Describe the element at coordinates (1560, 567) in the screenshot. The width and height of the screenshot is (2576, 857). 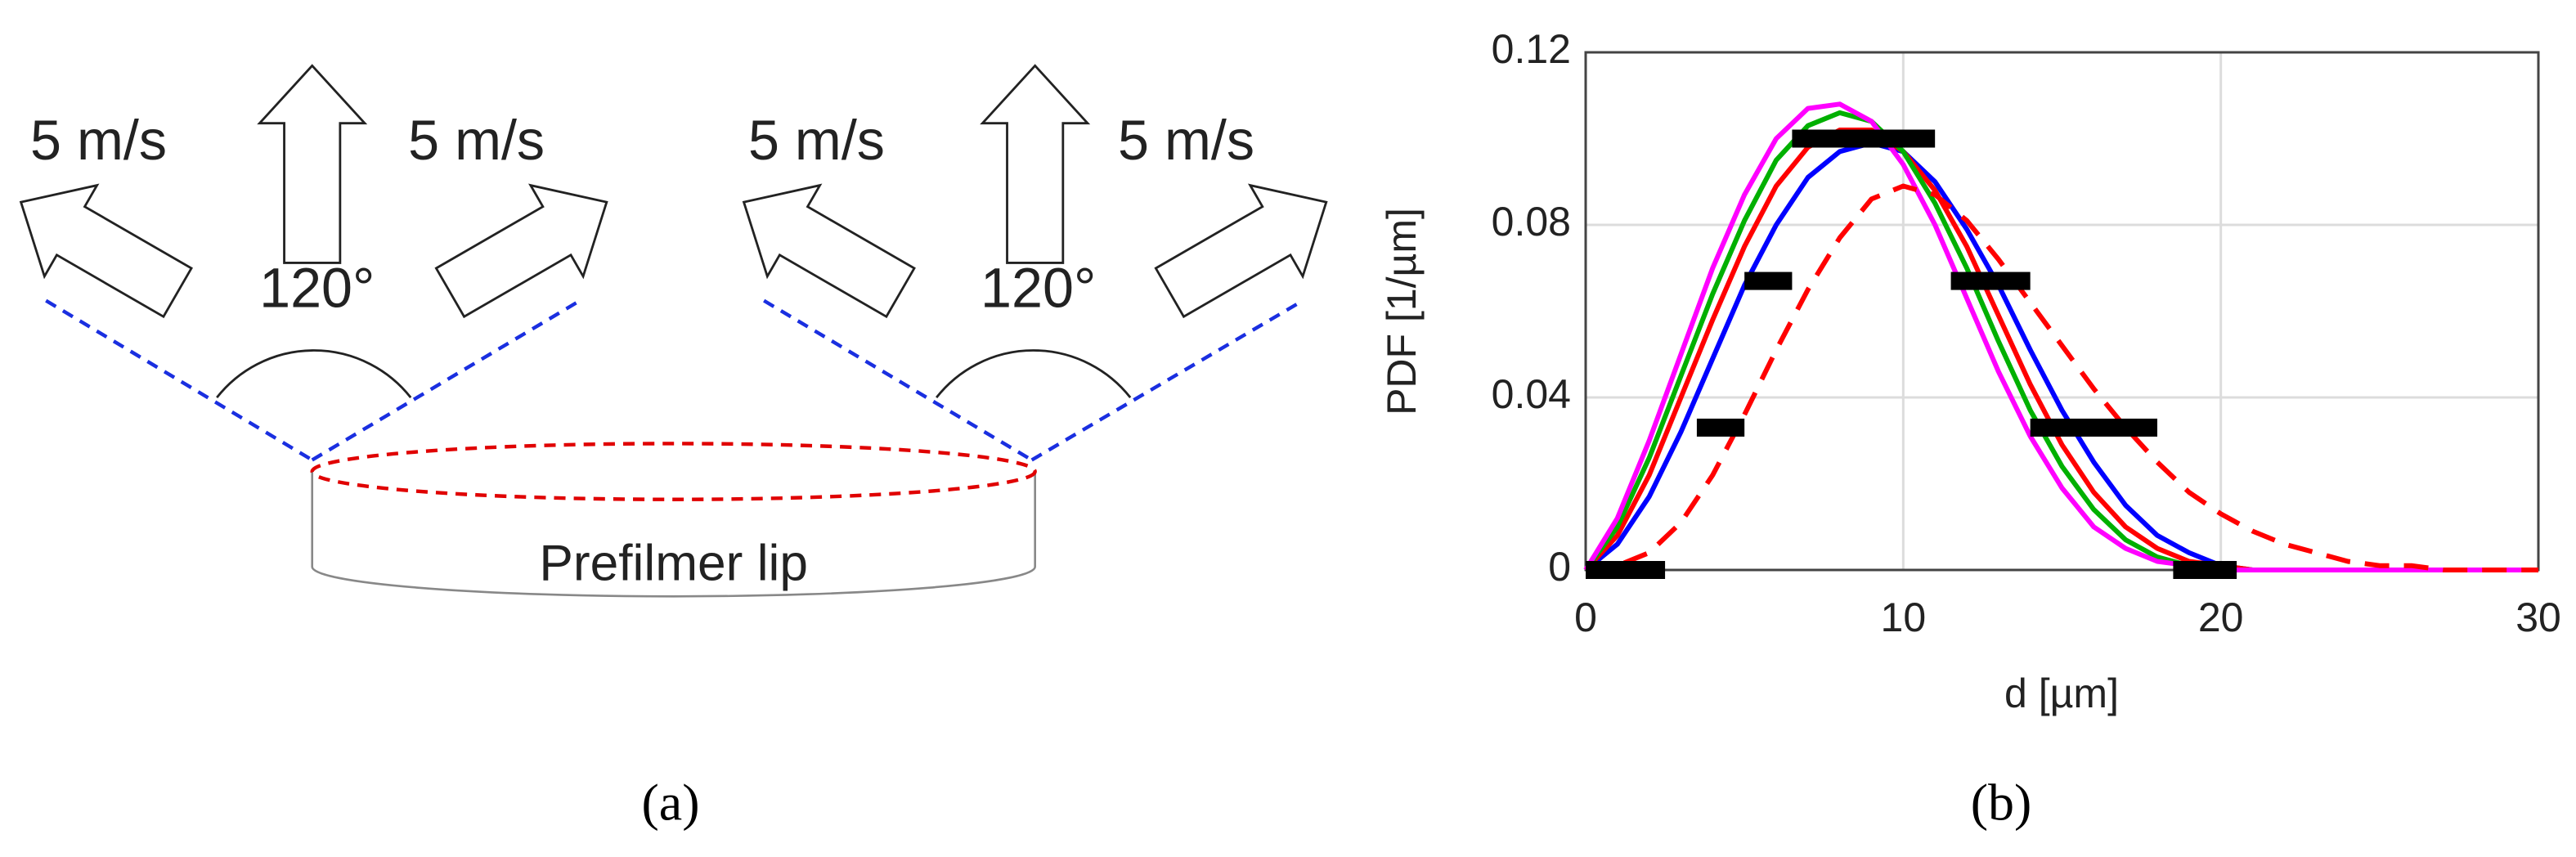
I see `y-tick-label: 0` at that location.